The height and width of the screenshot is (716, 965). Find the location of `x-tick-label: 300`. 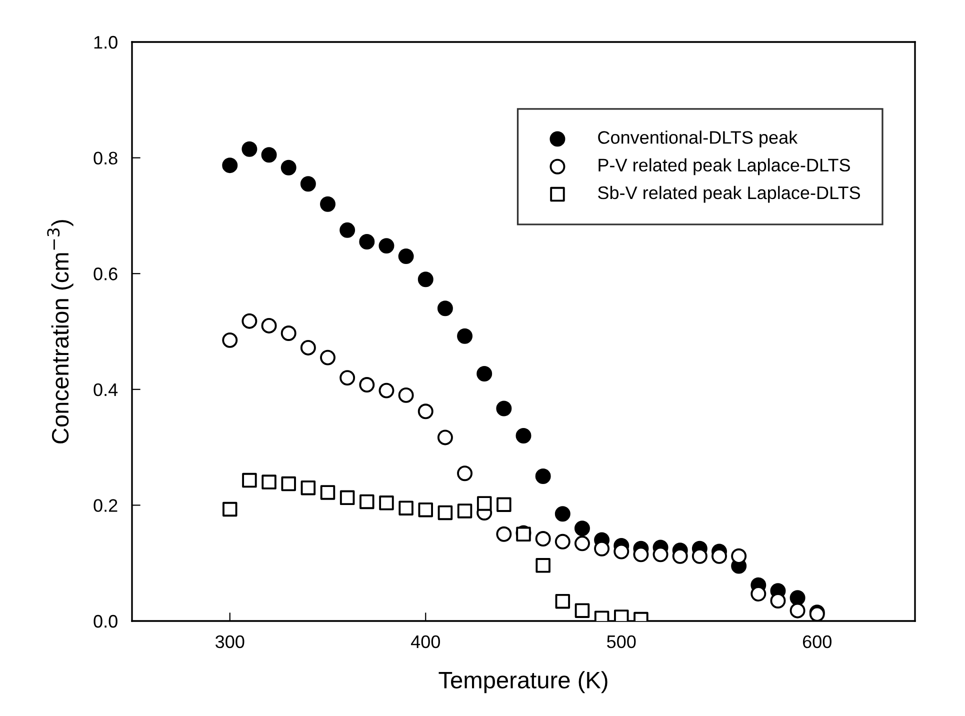

x-tick-label: 300 is located at coordinates (230, 641).